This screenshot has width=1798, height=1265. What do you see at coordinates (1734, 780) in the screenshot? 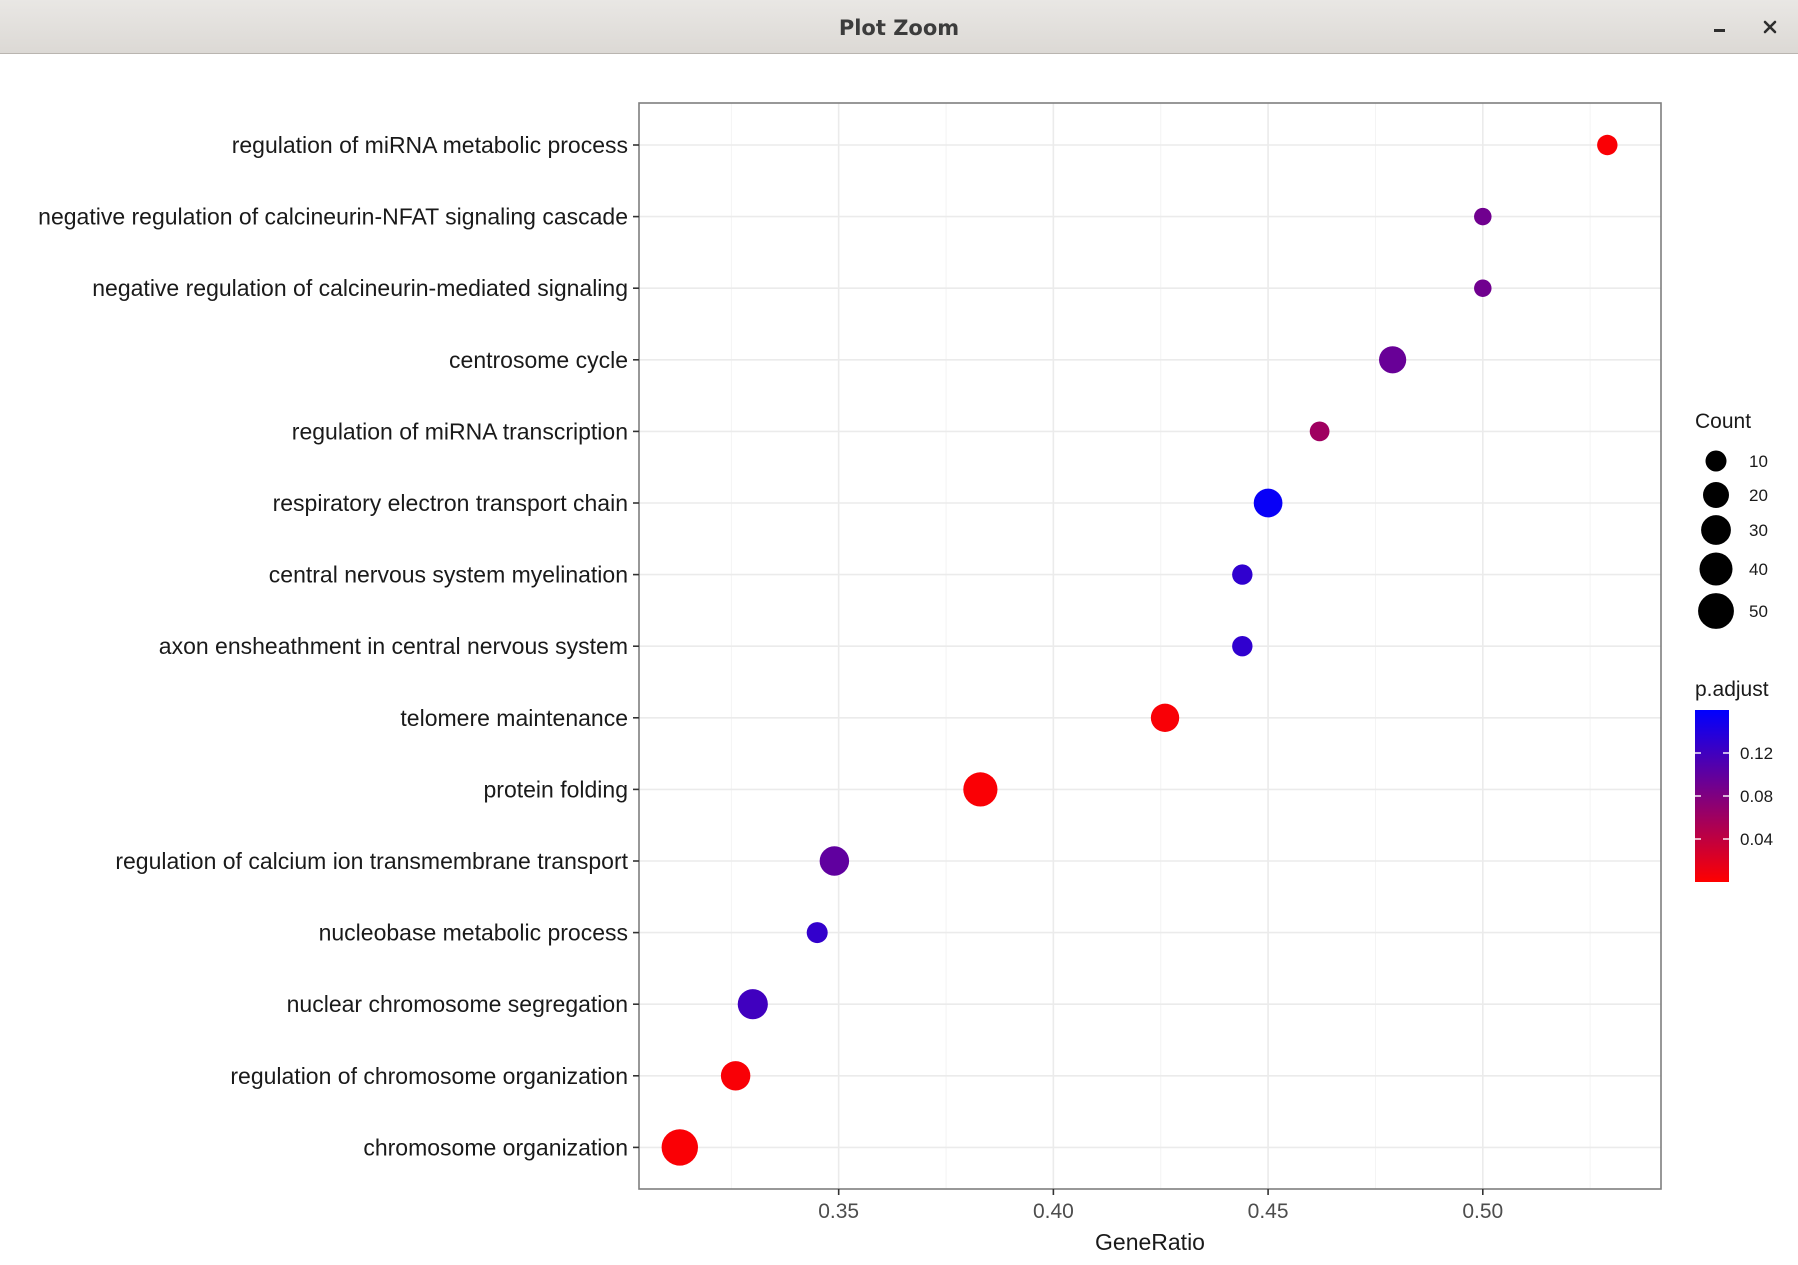
I see `color-legend: p.adjust 0.04 0.08 0.12` at bounding box center [1734, 780].